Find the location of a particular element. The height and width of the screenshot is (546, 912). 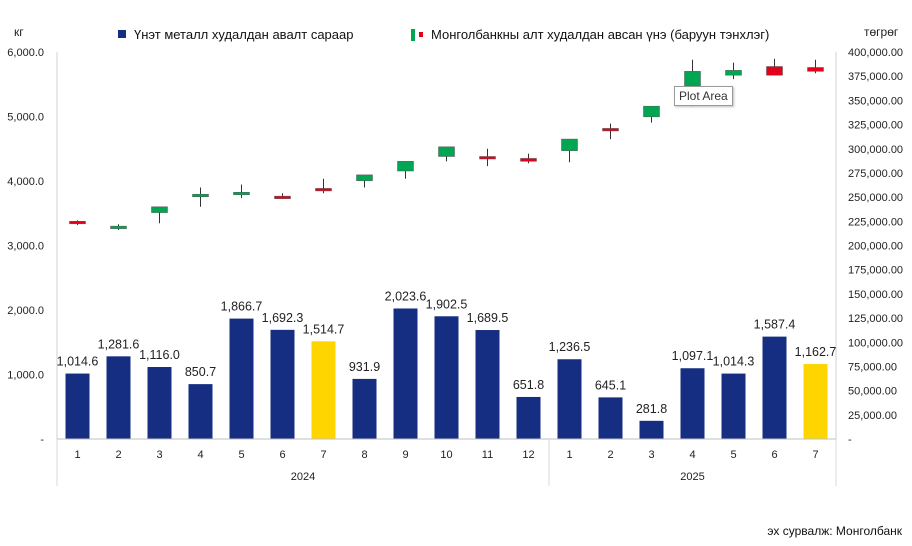

bar-value-label: 1,281.6 is located at coordinates (119, 344).